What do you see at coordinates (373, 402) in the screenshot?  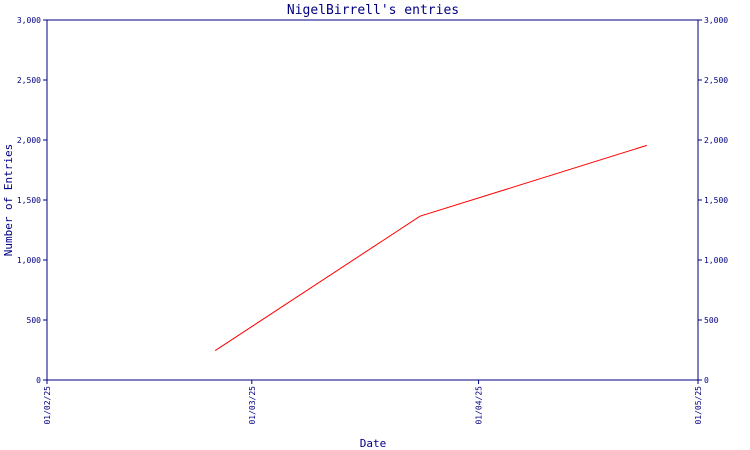 I see `x-axis: 01/02/25 01/03/25 01/04/25 01/05/25` at bounding box center [373, 402].